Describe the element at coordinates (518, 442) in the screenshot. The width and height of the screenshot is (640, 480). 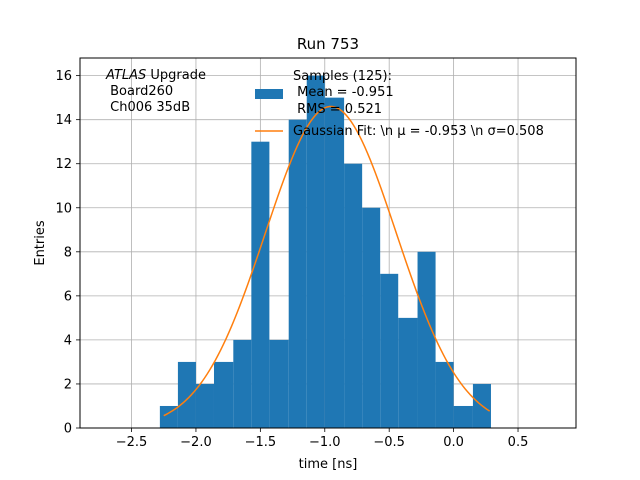
I see `x-tick-label-6: 0.5` at that location.